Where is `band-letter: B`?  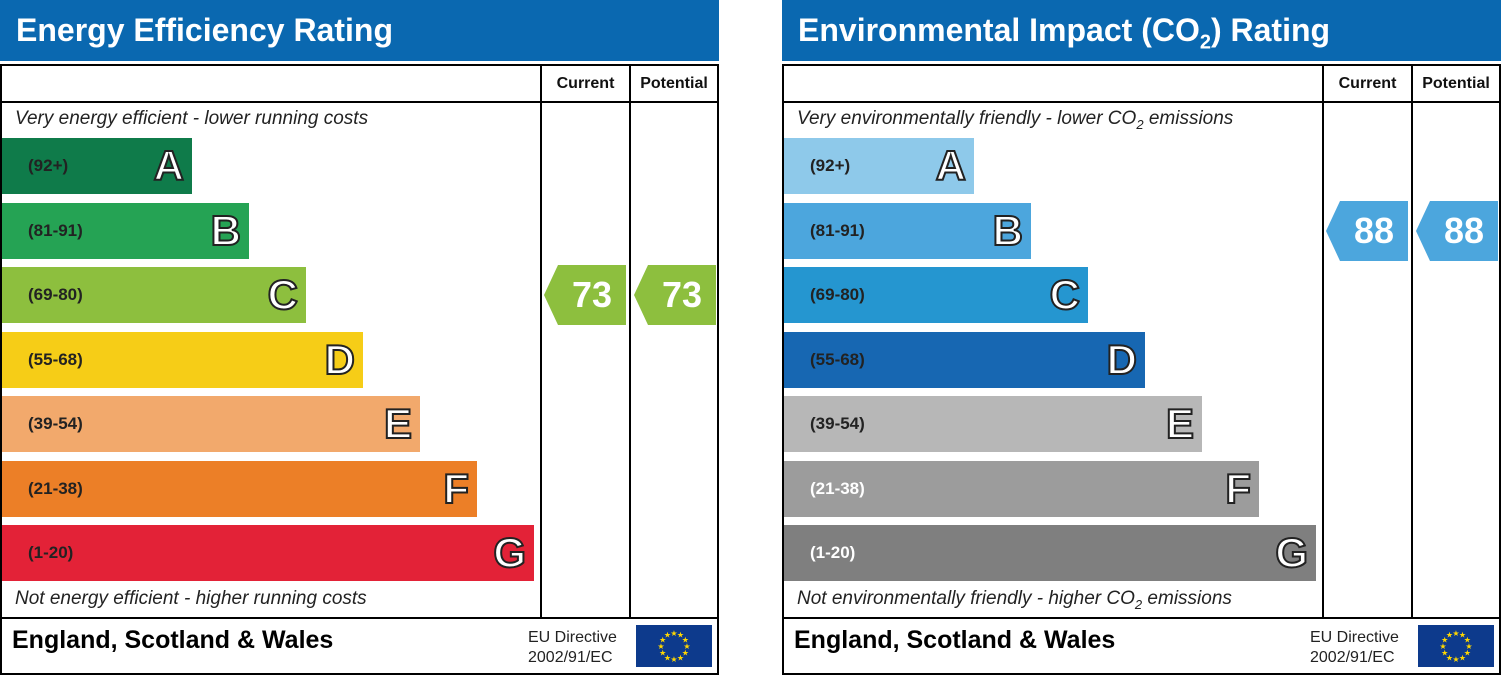
band-letter: B is located at coordinates (226, 230).